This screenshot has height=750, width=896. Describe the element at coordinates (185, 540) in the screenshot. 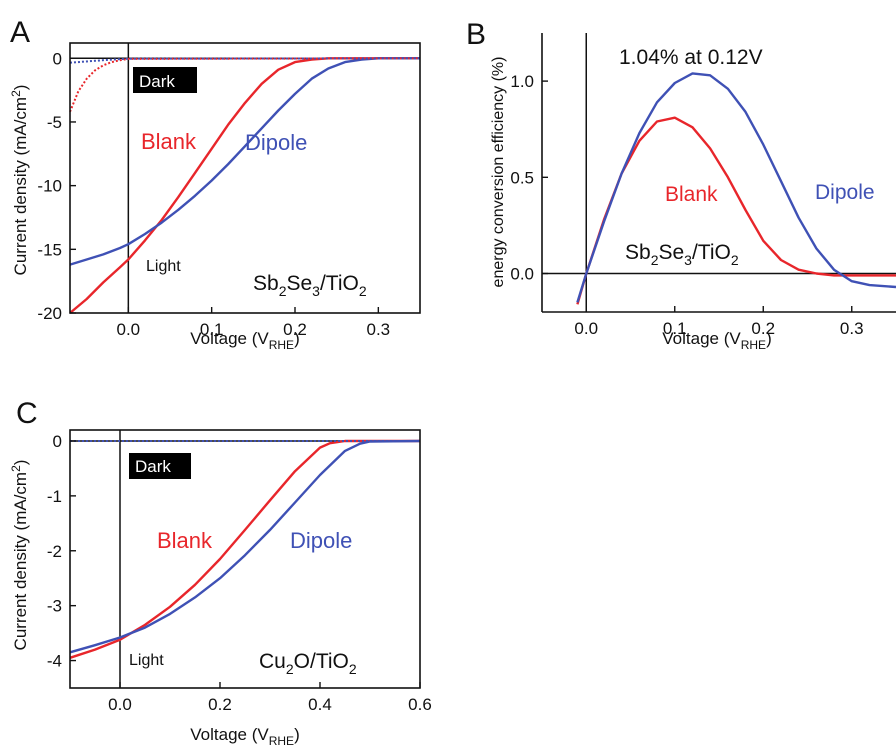

I see `panel-c-blank-label: Blank` at that location.